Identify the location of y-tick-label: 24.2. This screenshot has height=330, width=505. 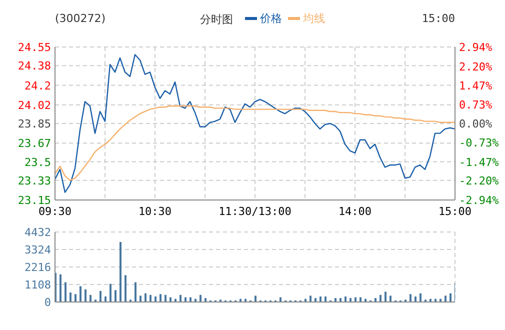
(37, 85).